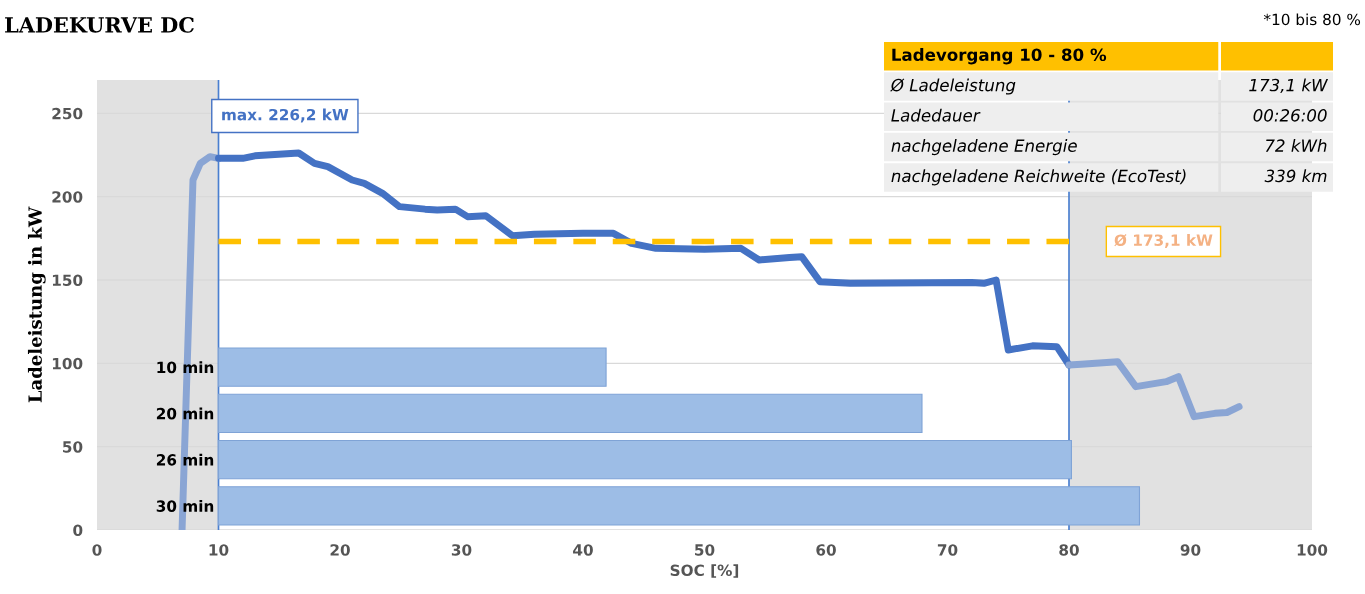  What do you see at coordinates (936, 115) in the screenshot?
I see `annotation: Ladedauer` at bounding box center [936, 115].